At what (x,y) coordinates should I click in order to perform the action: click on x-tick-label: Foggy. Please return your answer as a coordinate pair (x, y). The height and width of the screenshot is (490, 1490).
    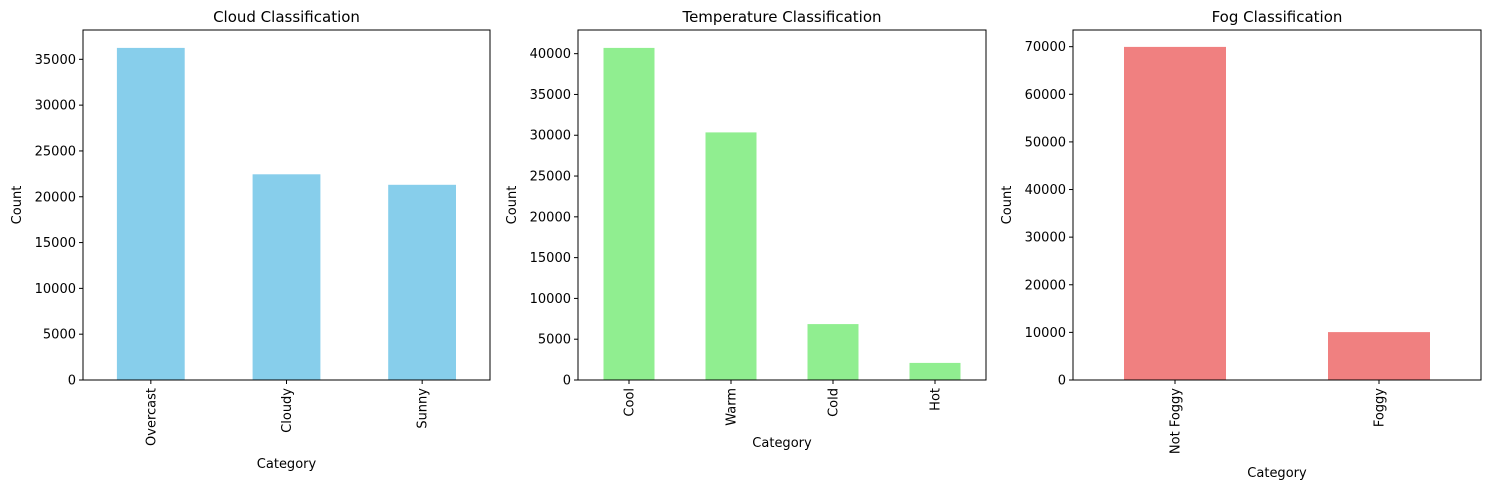
    Looking at the image, I should click on (1380, 407).